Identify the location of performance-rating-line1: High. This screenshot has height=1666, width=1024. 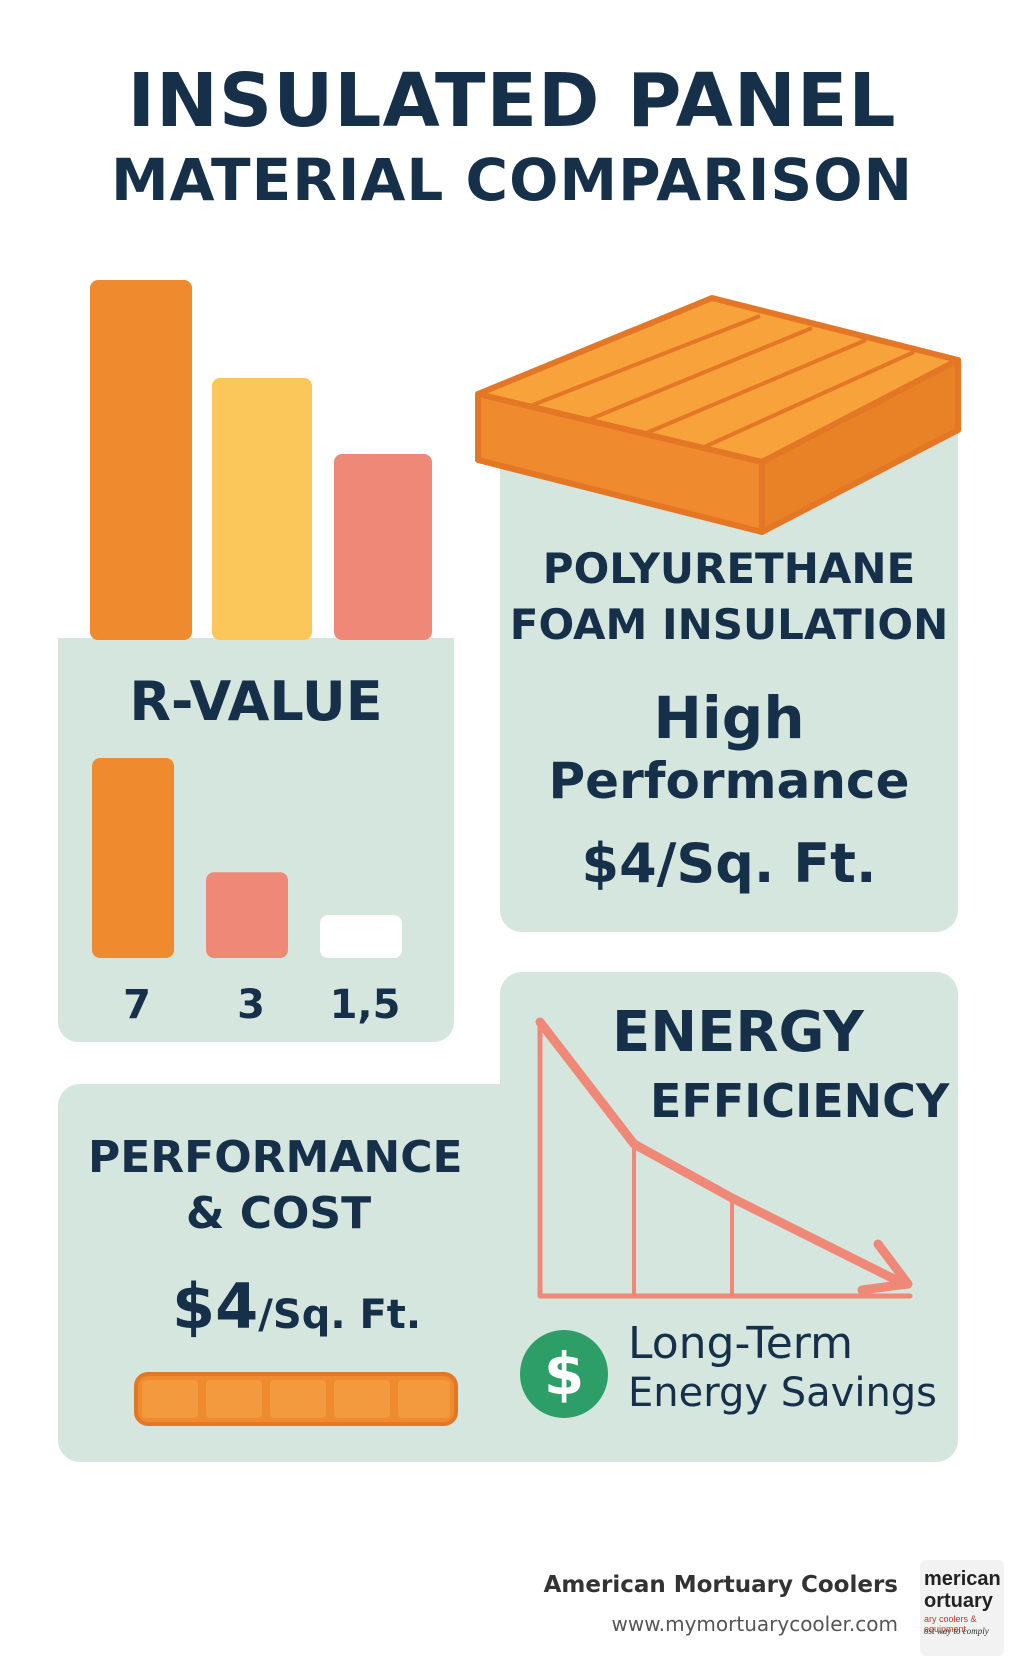
(729, 718).